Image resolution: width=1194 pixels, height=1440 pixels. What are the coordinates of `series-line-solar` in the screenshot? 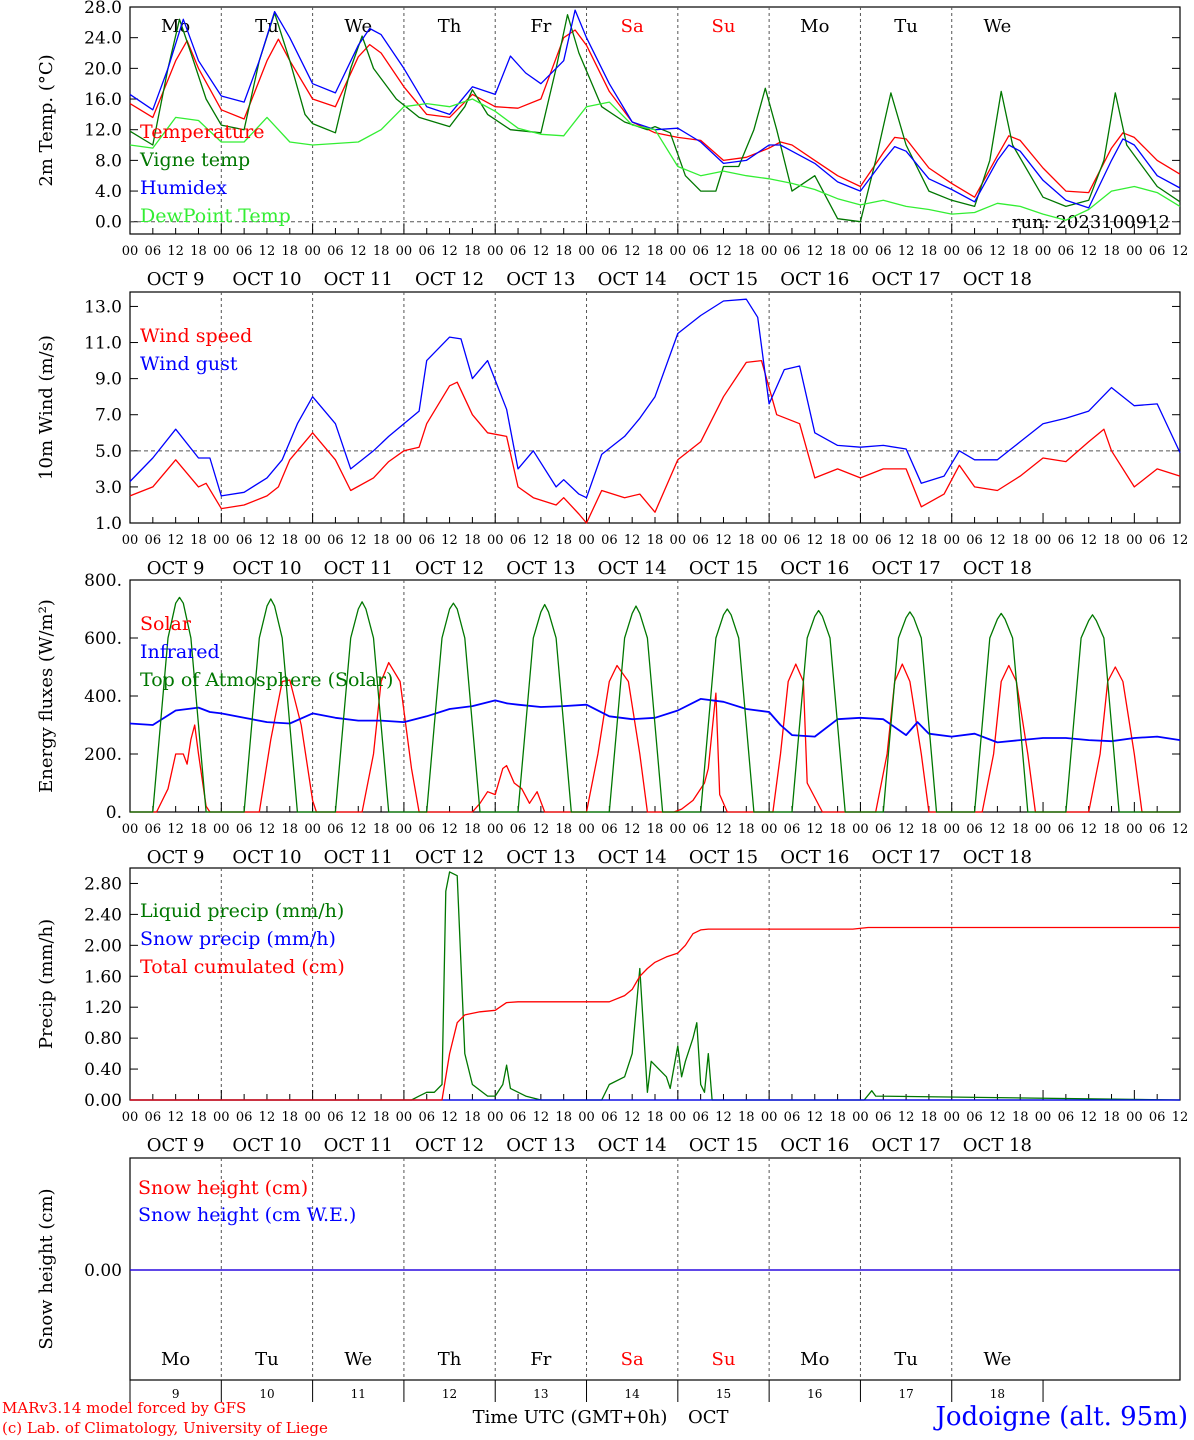 It's located at (655, 737).